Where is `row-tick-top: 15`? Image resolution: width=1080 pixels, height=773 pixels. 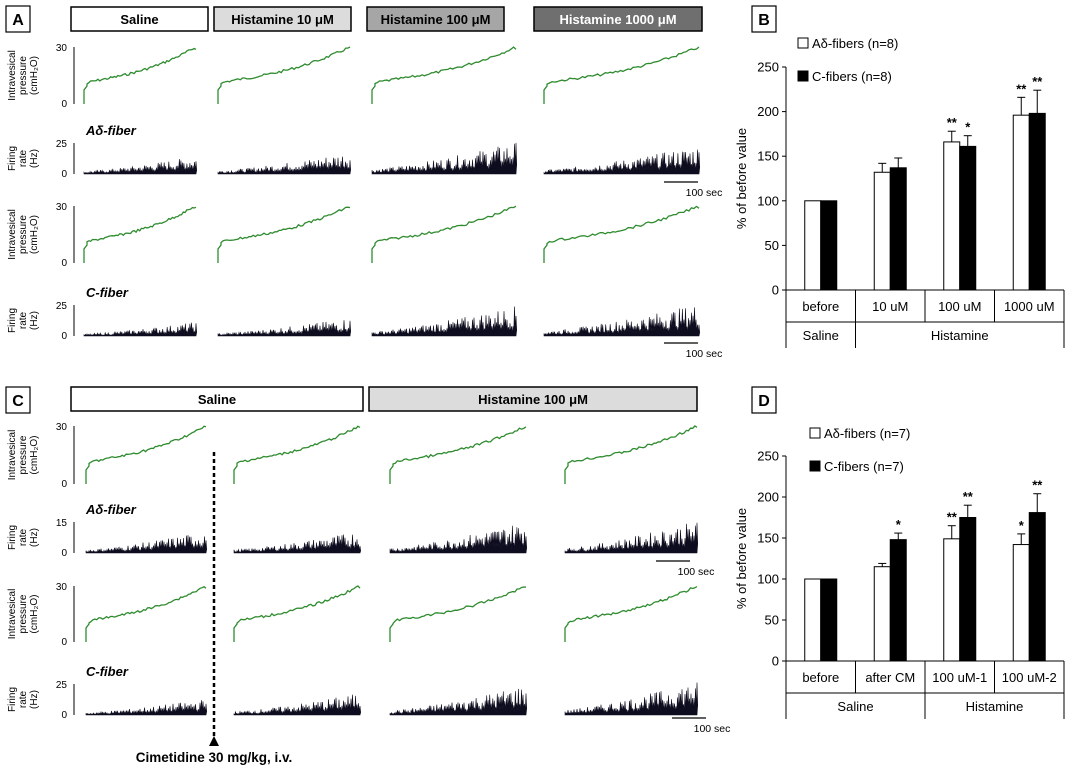 row-tick-top: 15 is located at coordinates (62, 523).